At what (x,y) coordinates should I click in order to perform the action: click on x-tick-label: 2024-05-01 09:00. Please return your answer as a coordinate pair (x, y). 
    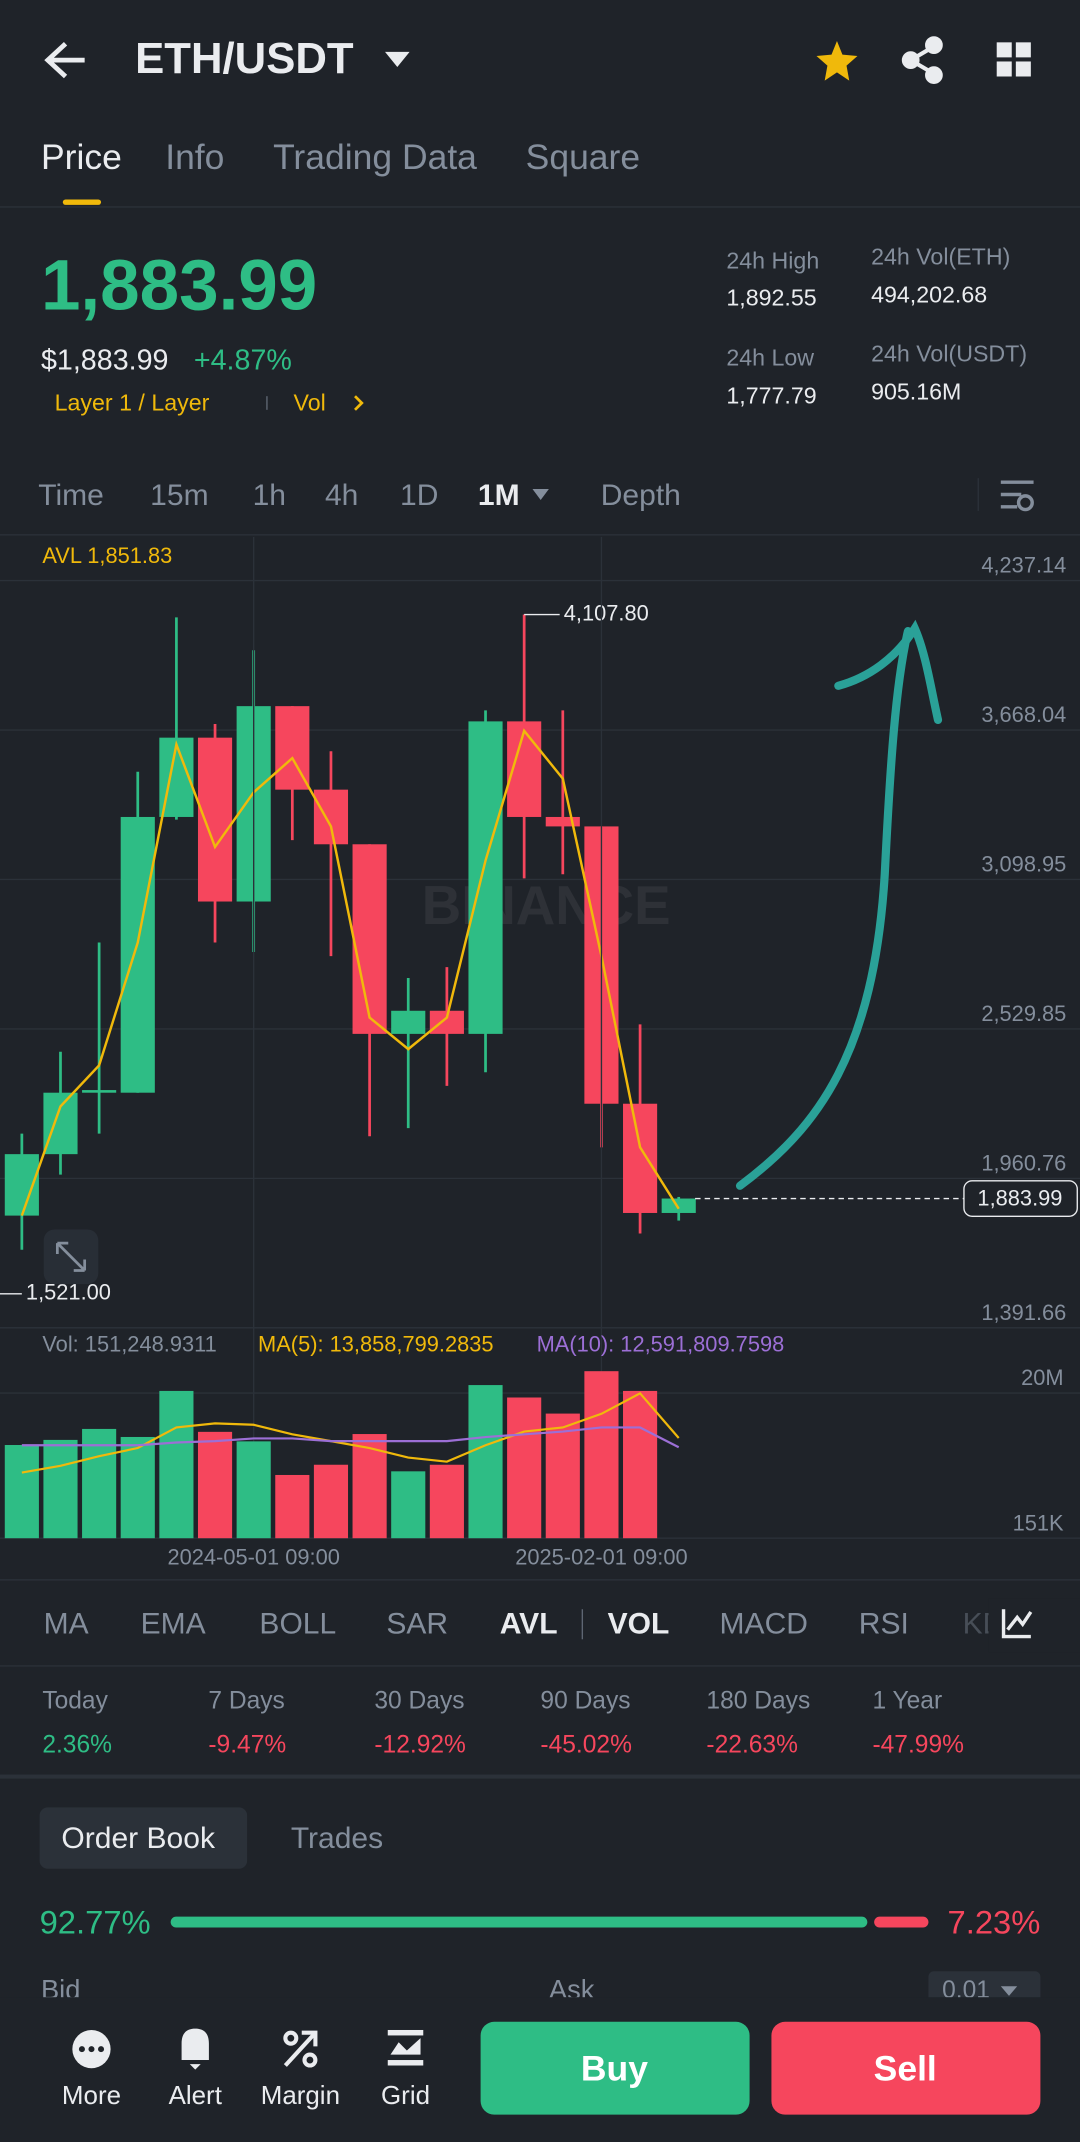
    Looking at the image, I should click on (253, 1556).